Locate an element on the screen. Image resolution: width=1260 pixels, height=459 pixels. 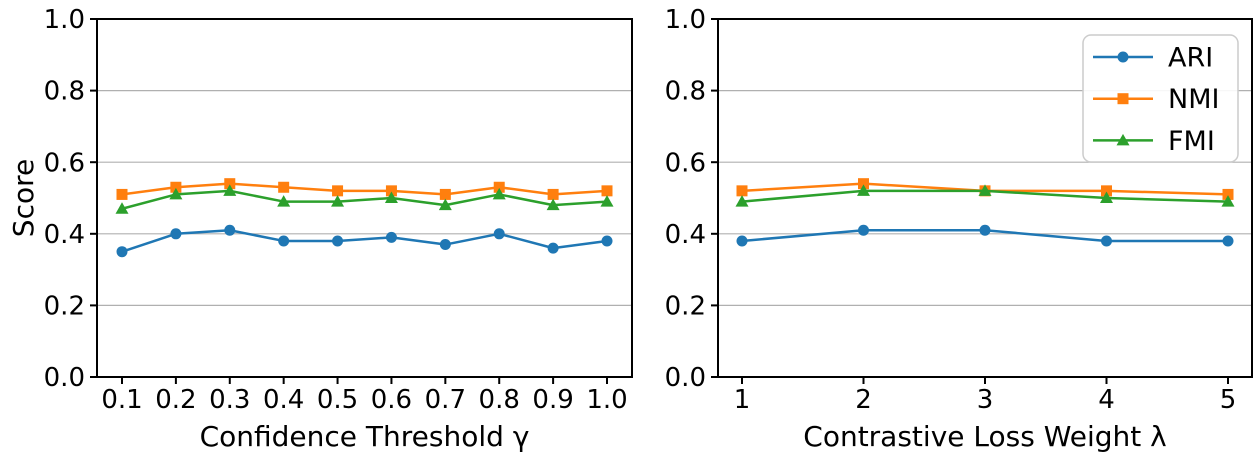
nmi-line is located at coordinates (364, 189).